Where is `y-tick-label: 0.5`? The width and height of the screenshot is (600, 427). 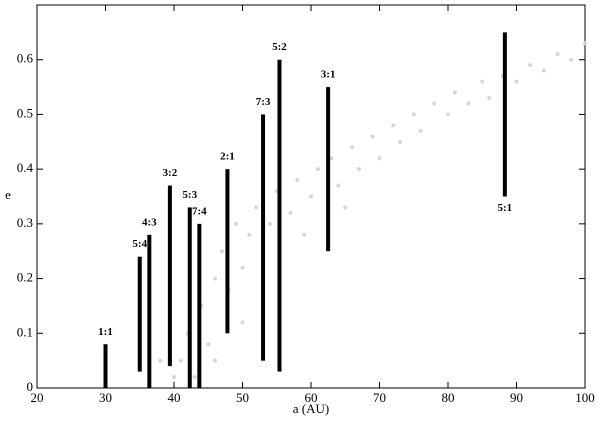 y-tick-label: 0.5 is located at coordinates (25, 112).